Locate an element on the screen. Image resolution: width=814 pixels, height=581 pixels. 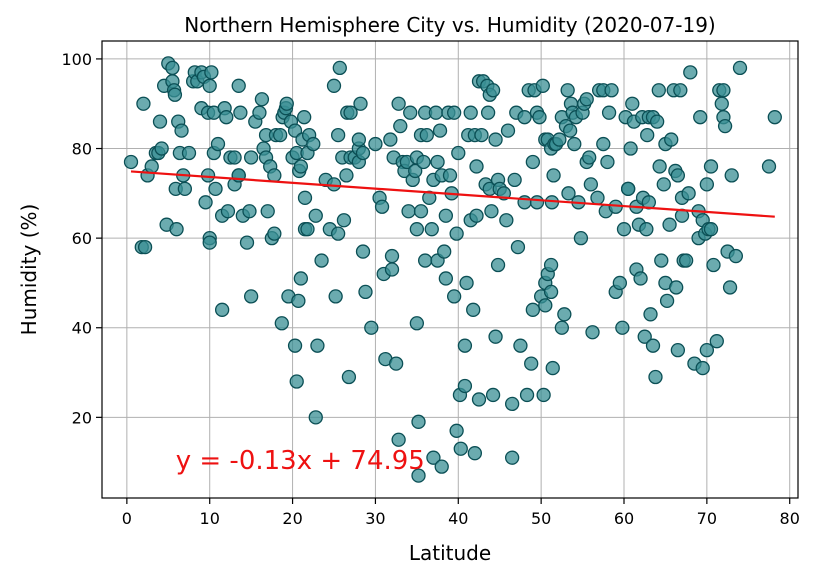
x-tick-label: 20 is located at coordinates (292, 518).